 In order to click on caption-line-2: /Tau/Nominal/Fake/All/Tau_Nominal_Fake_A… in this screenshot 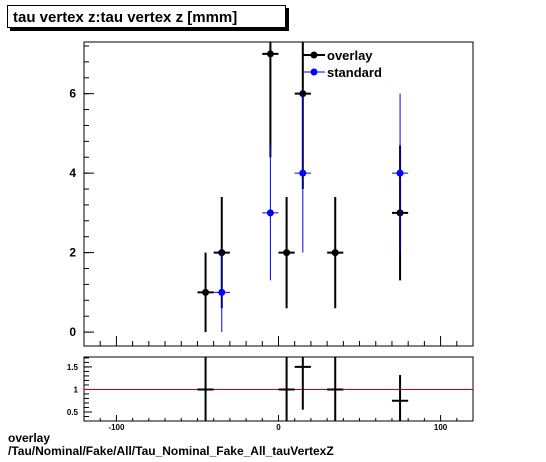, I will do `click(171, 451)`.